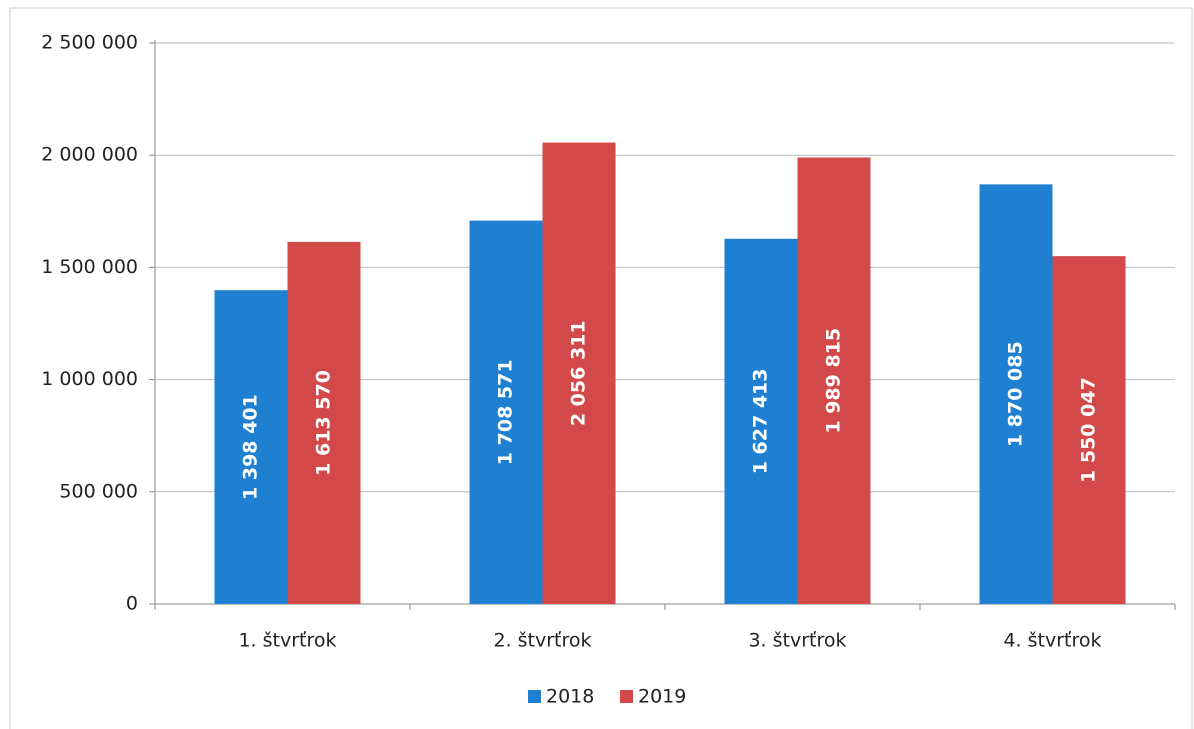 The height and width of the screenshot is (729, 1194). I want to click on data-label: 1 398 401, so click(251, 447).